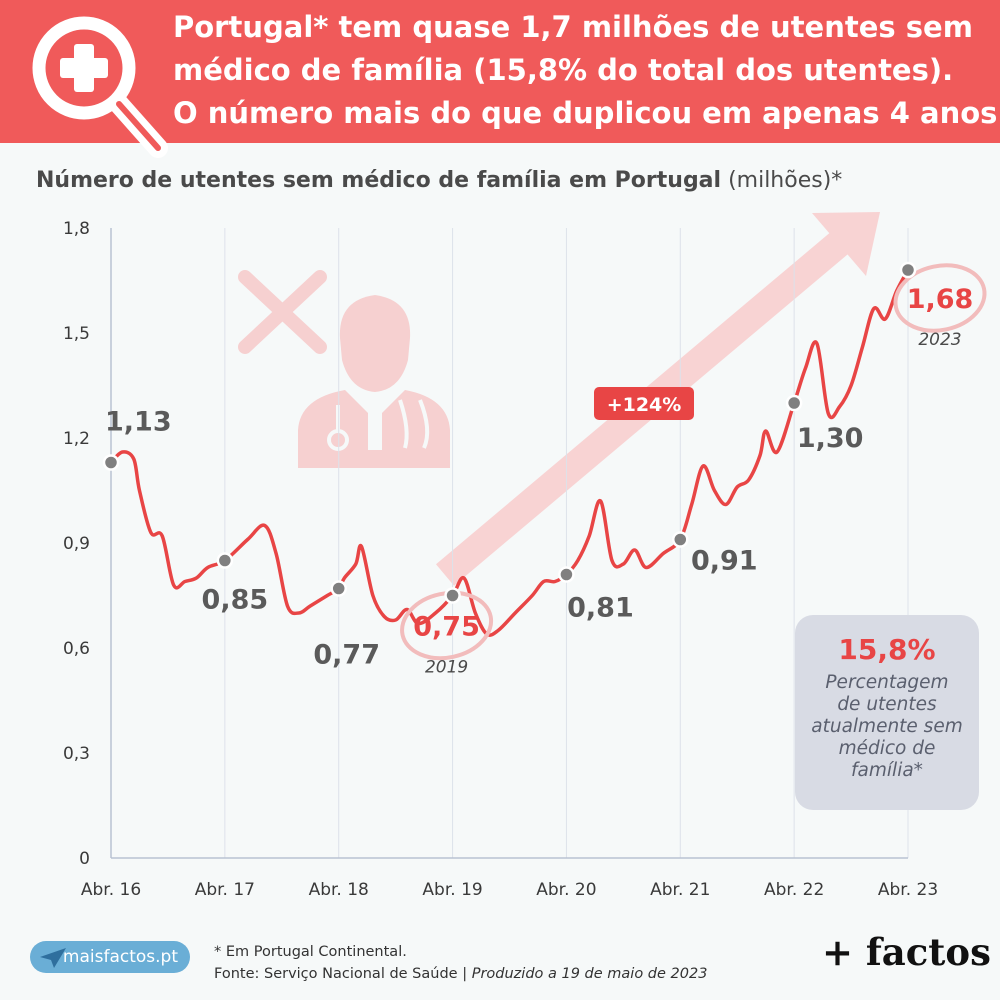 This screenshot has width=1000, height=1000. I want to click on x-tick-label: Abr. 19, so click(452, 890).